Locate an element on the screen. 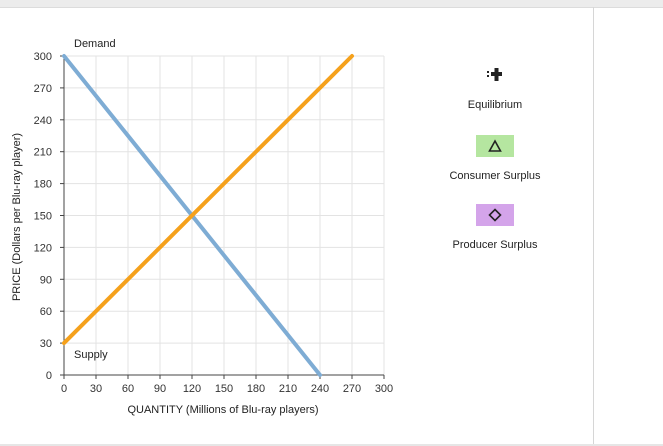  y-tick-label: 120 is located at coordinates (43, 248).